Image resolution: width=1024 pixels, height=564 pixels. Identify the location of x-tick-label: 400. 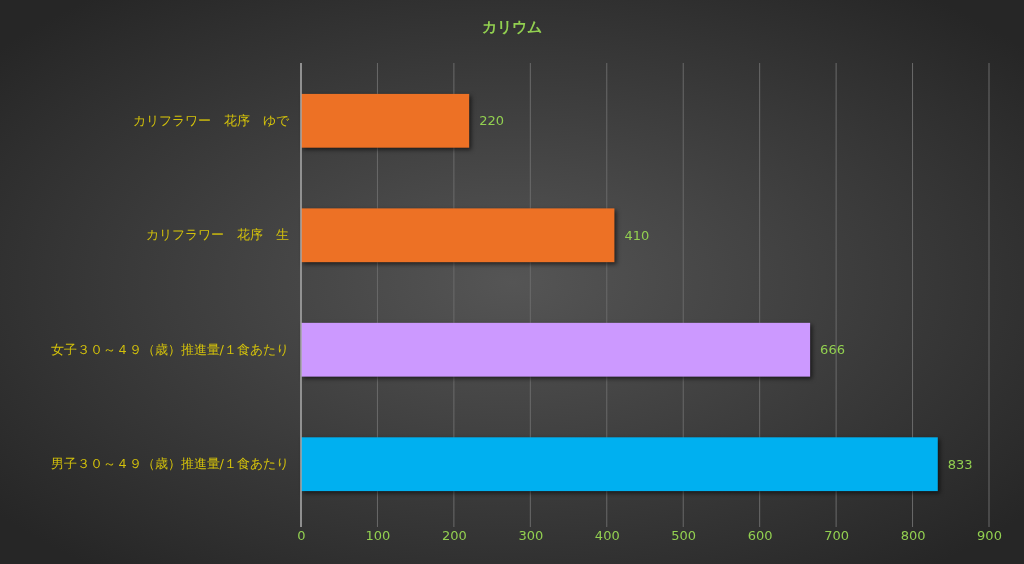
(607, 536).